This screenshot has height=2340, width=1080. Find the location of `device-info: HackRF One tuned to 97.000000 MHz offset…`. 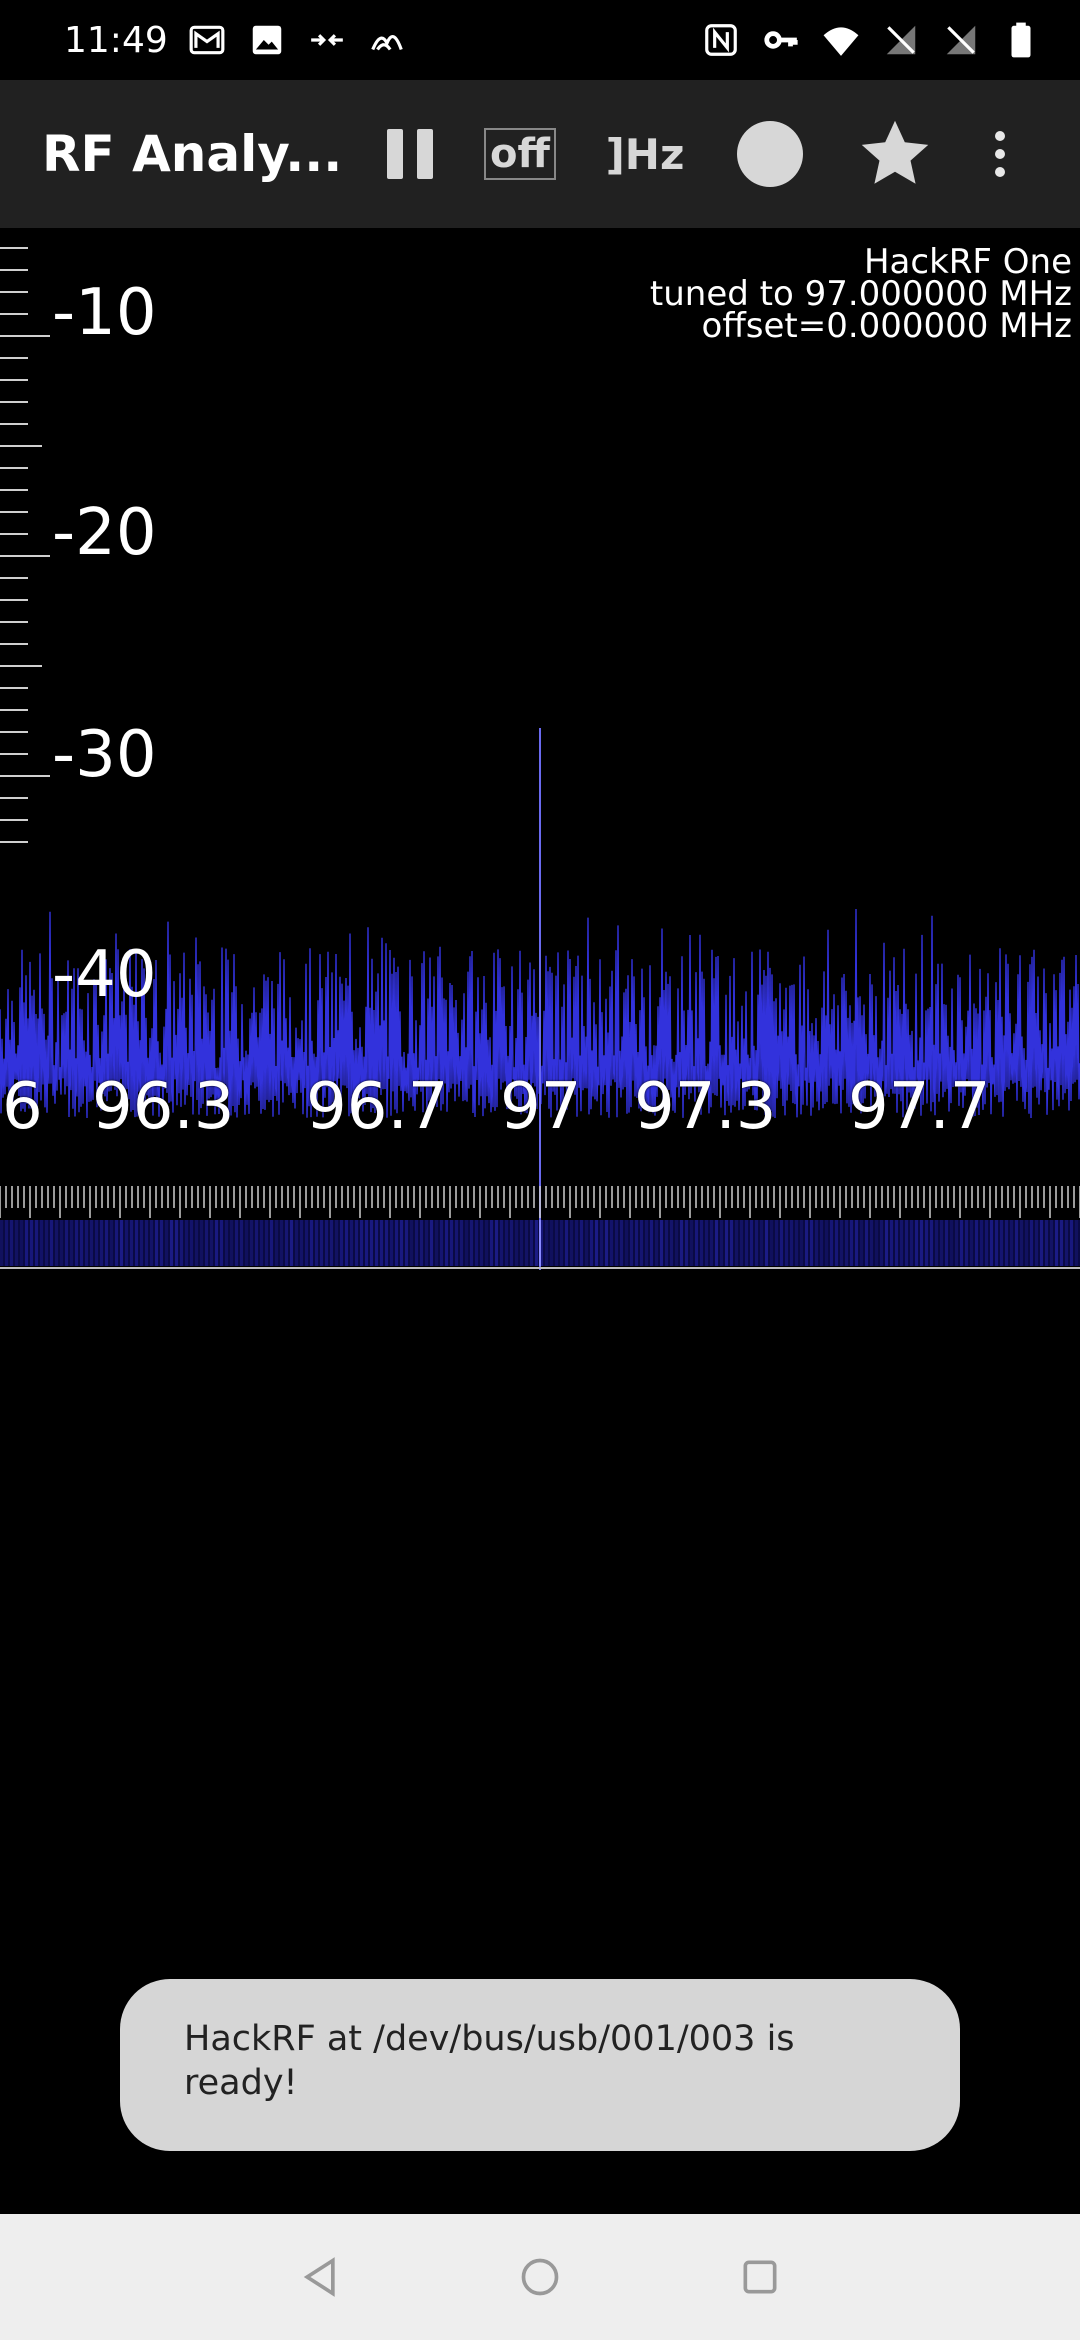

device-info: HackRF One tuned to 97.000000 MHz offset… is located at coordinates (861, 294).